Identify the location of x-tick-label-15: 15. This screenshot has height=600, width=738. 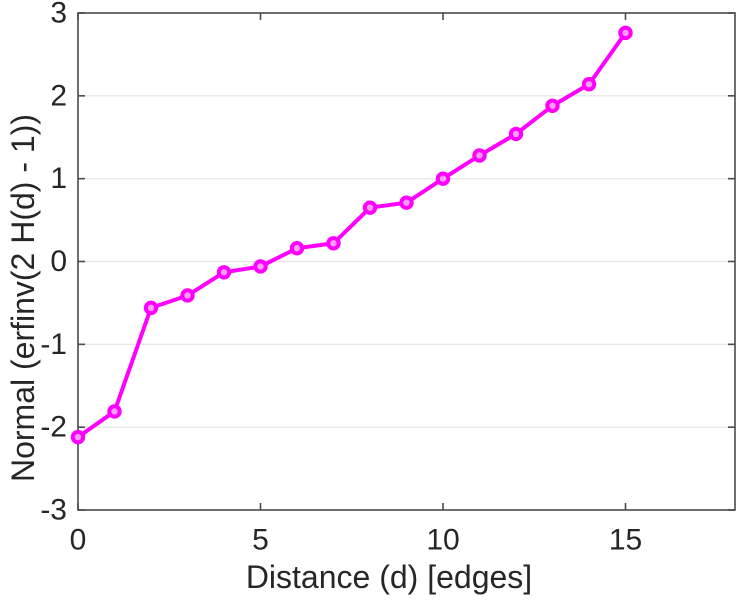
(625, 540).